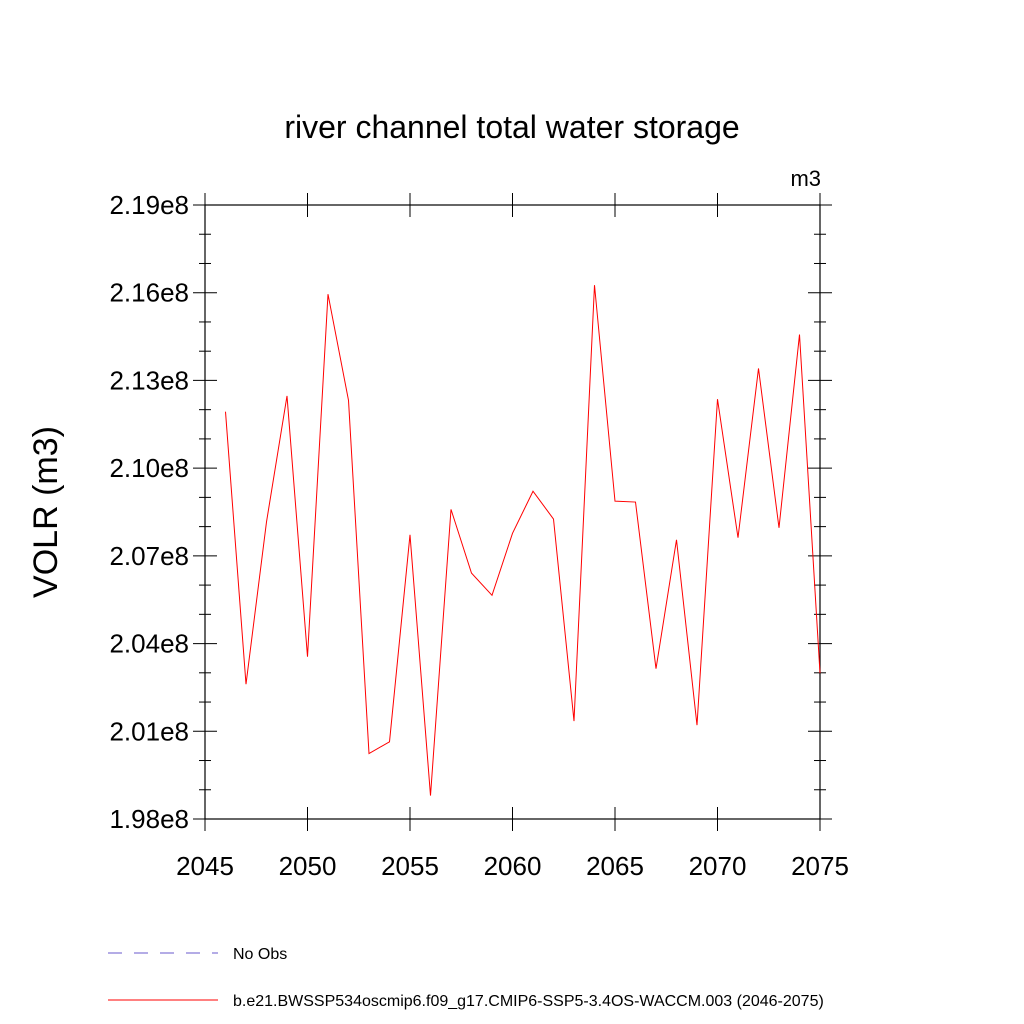 The width and height of the screenshot is (1024, 1024). What do you see at coordinates (805, 178) in the screenshot?
I see `units-label: m3` at bounding box center [805, 178].